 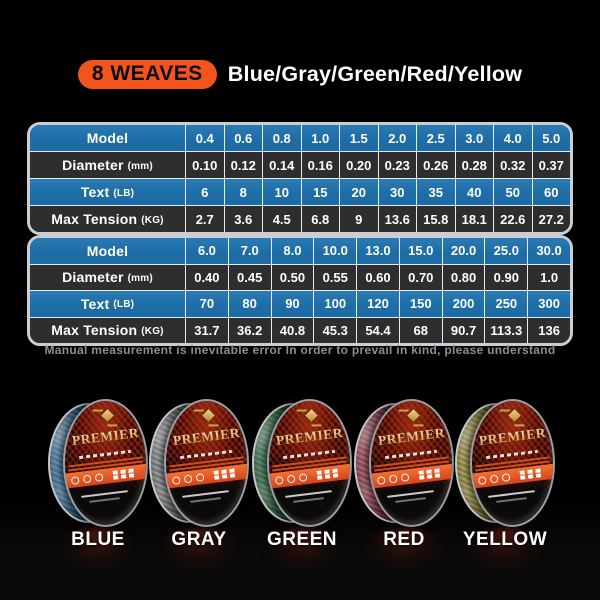 I want to click on spec-row-model: Model 0.4 0.6 0.8 1.0 1.5 2.0 2.5 3.0 4.0 5.0, so click(x=300, y=138).